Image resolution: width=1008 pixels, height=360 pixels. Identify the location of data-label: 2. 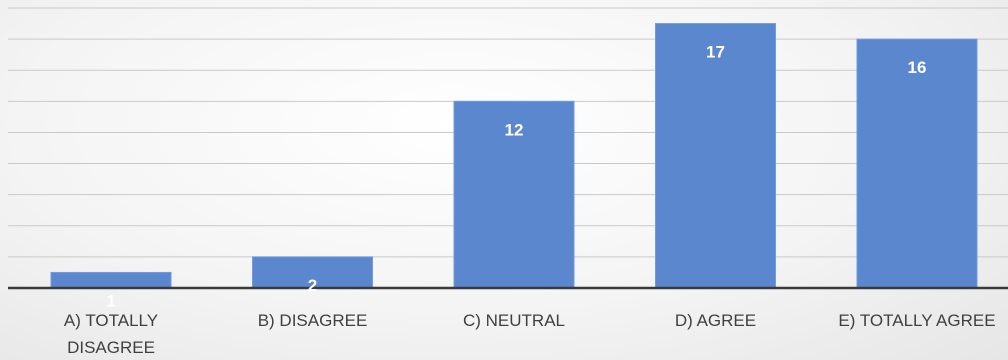
(312, 285).